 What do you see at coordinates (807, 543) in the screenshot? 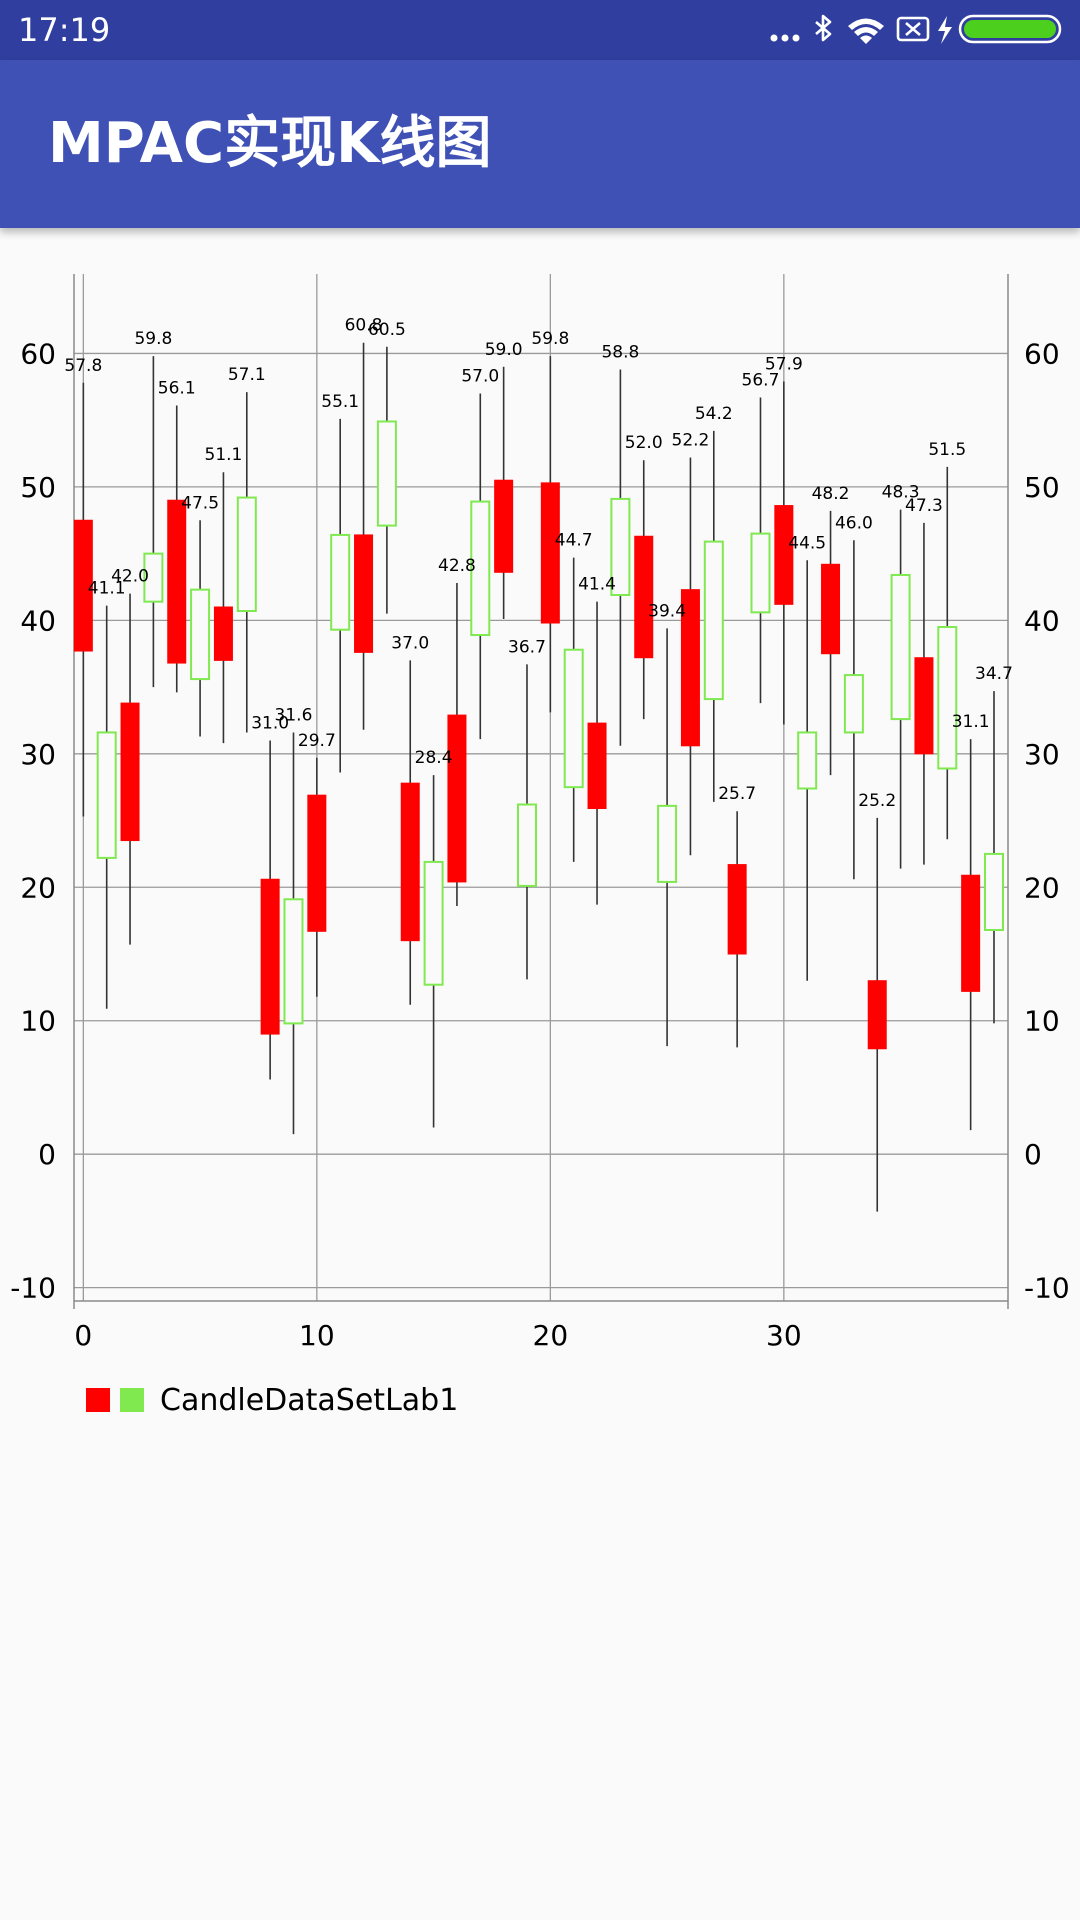
I see `value-label: 44.5` at bounding box center [807, 543].